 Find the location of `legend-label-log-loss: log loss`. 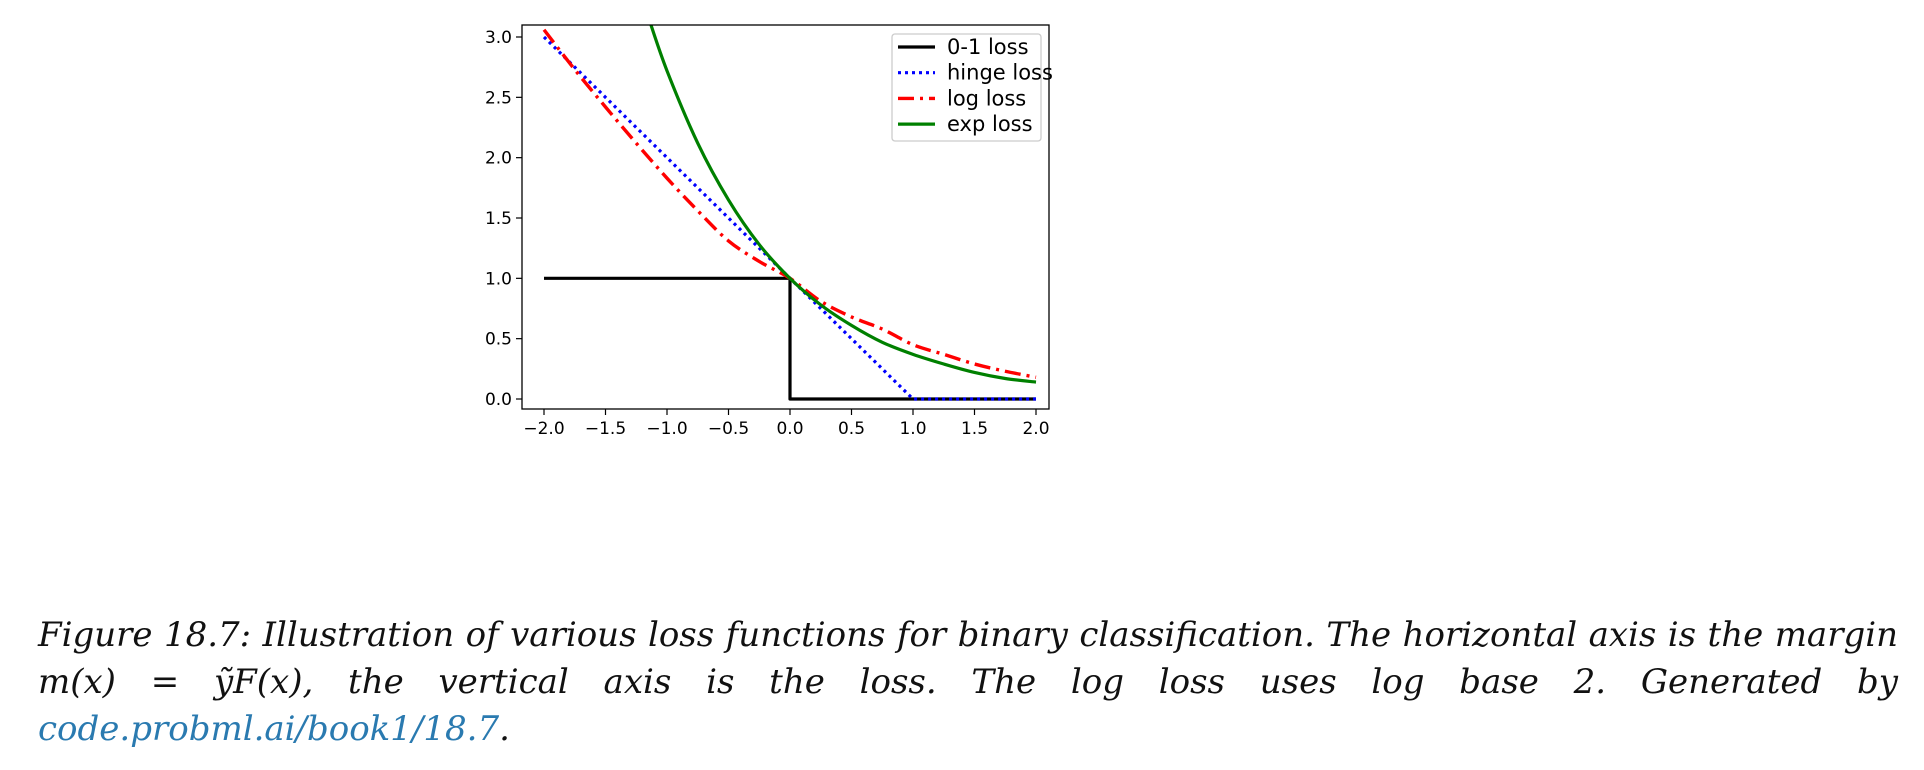

legend-label-log-loss: log loss is located at coordinates (986, 98).